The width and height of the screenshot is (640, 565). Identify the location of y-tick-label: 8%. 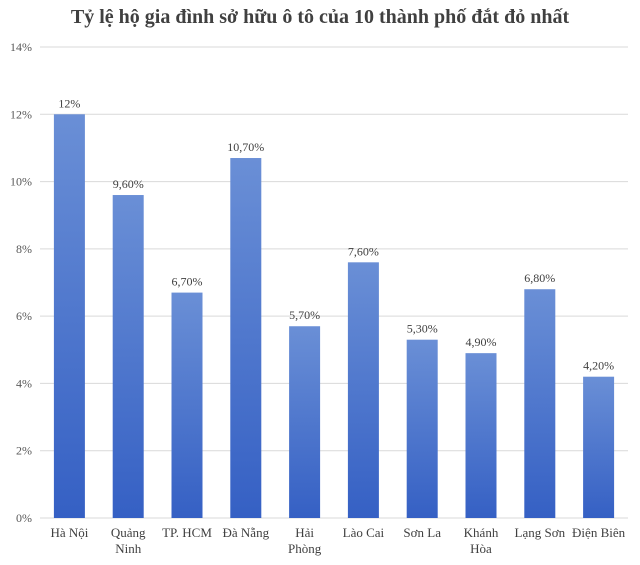
(24, 249).